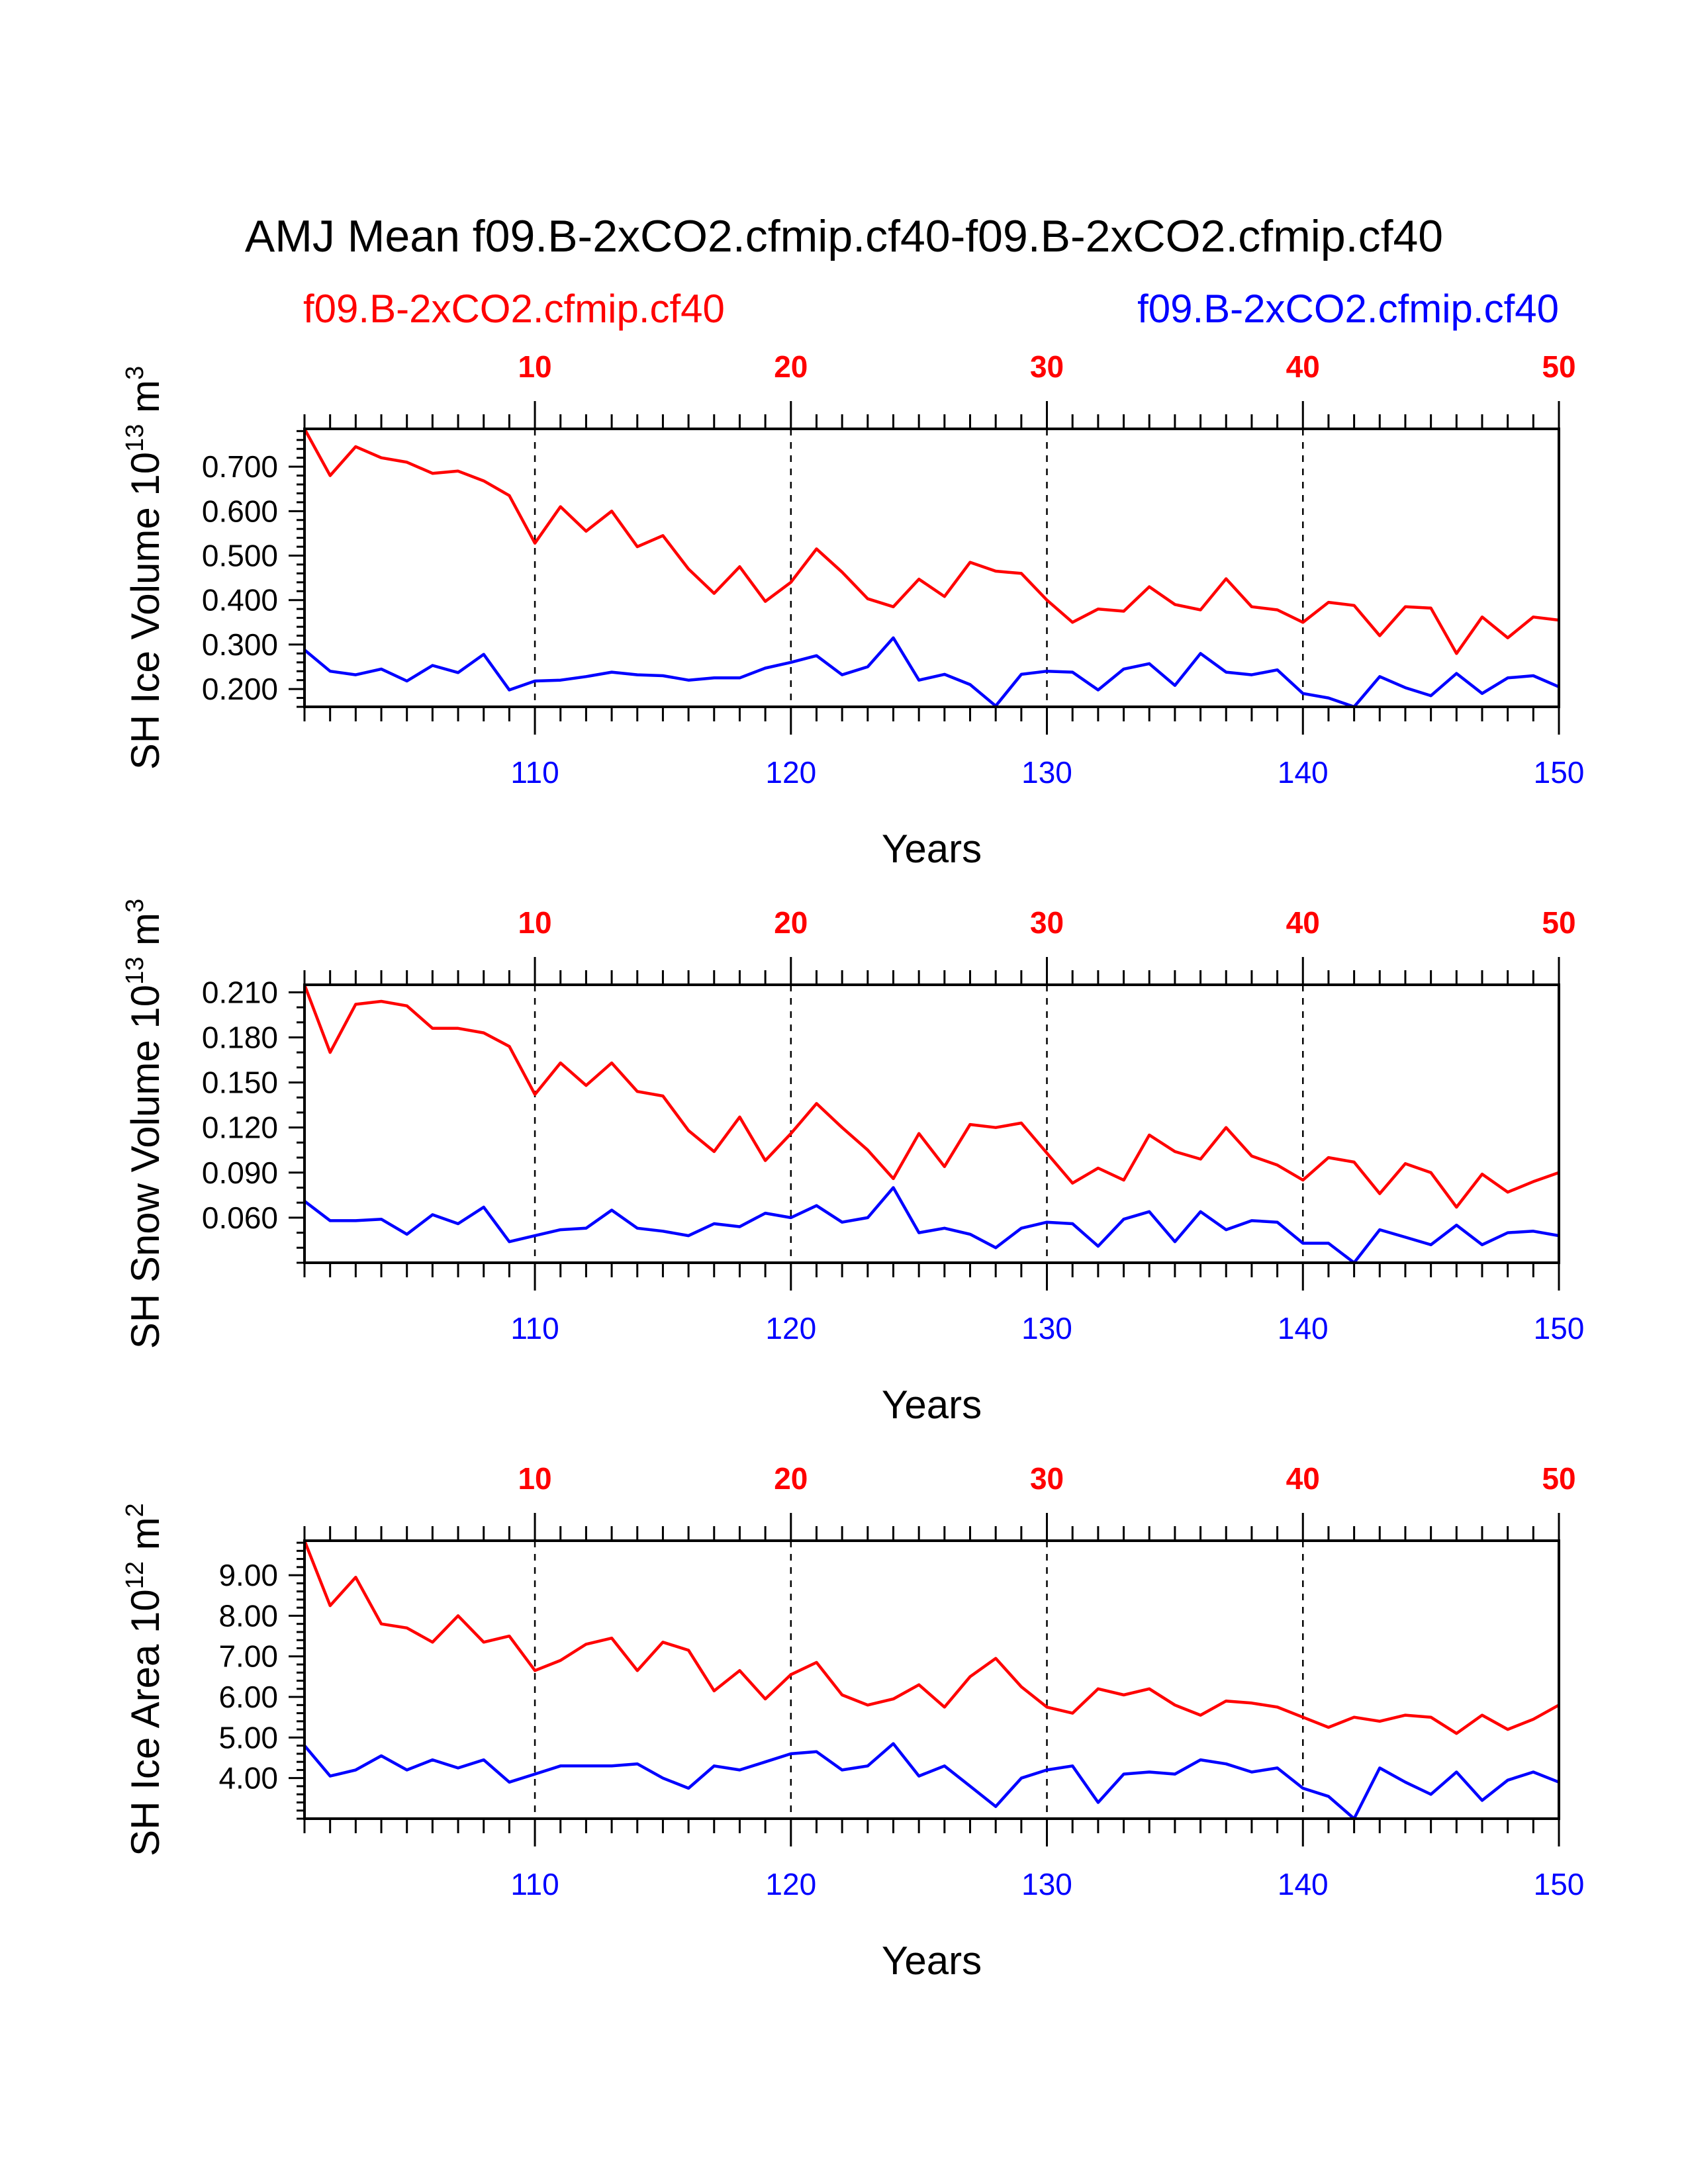 The width and height of the screenshot is (1688, 2184). Describe the element at coordinates (240, 1083) in the screenshot. I see `y-tick-label: 0.150` at that location.